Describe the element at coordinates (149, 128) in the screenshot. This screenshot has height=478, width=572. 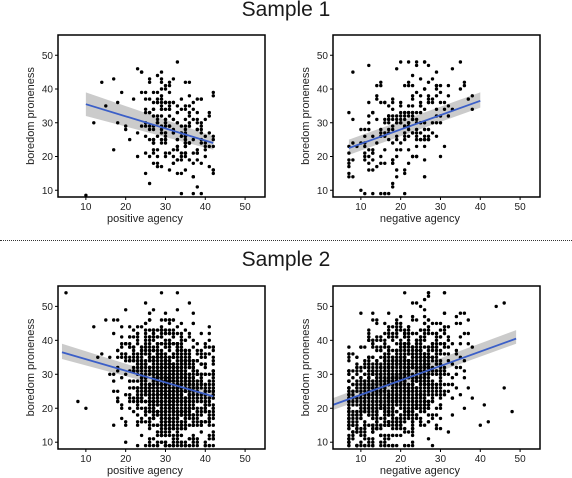
I see `data-points` at that location.